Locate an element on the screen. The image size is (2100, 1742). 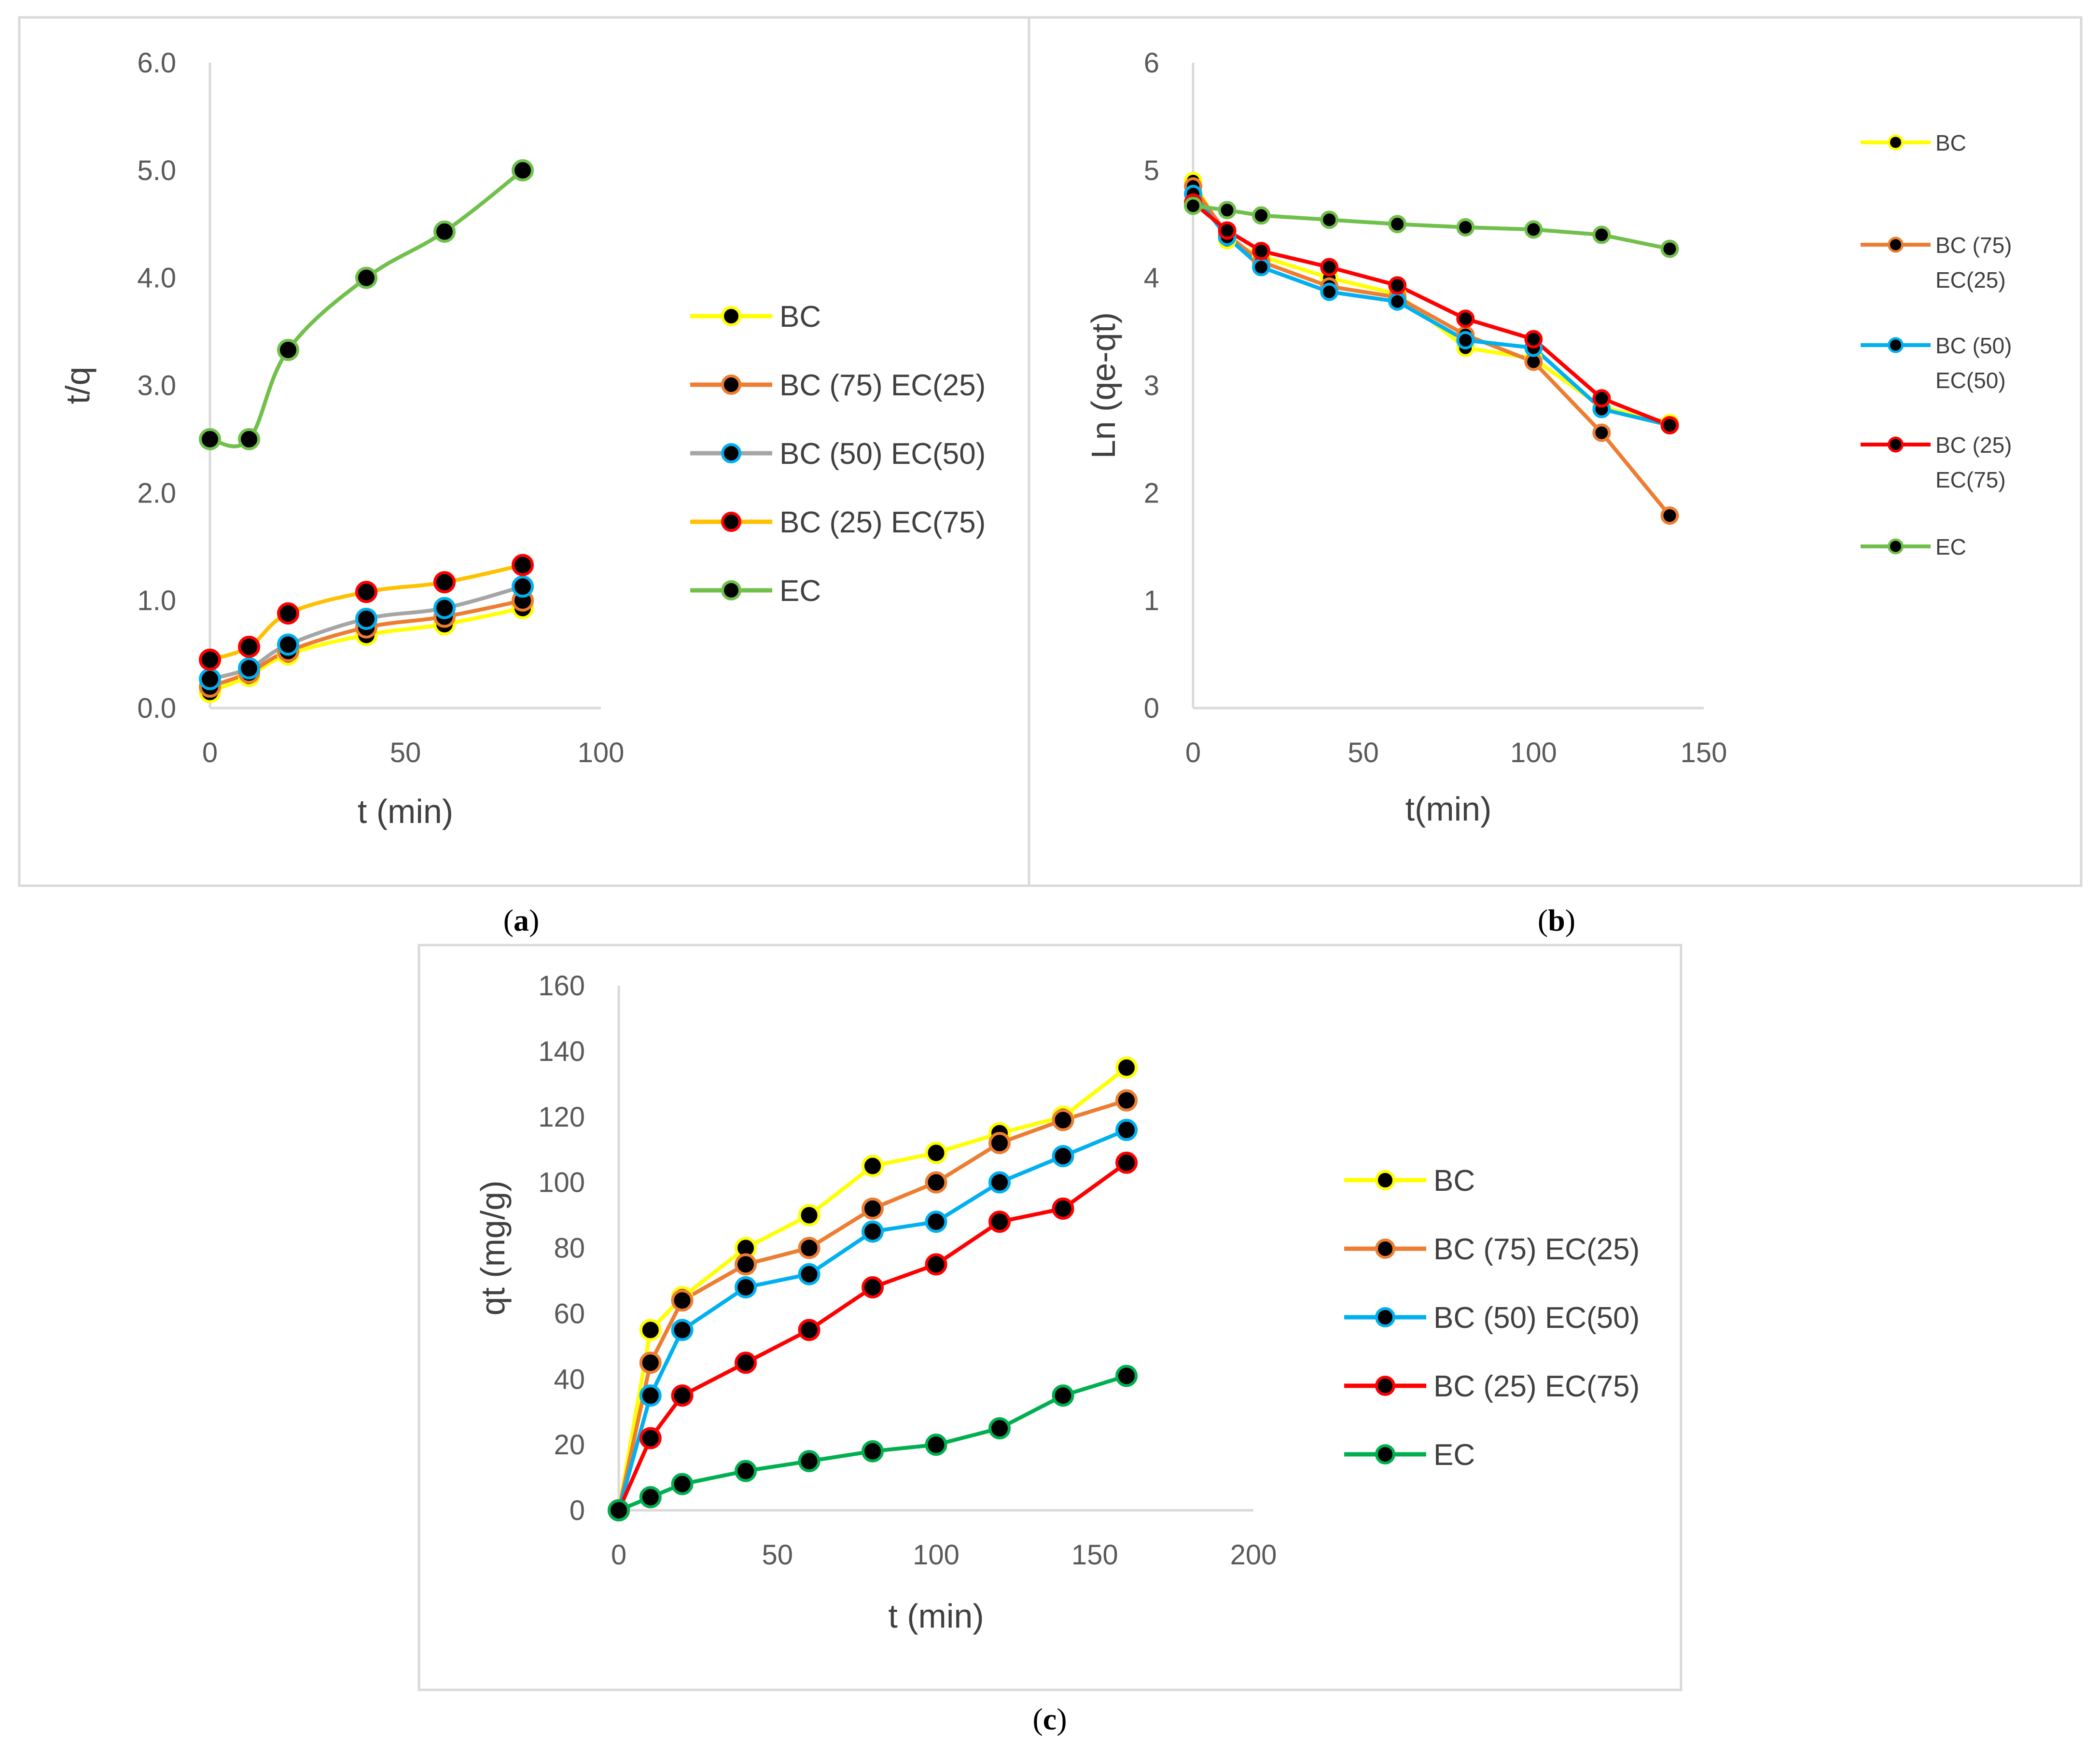
y-tick-label: 80 is located at coordinates (569, 1248).